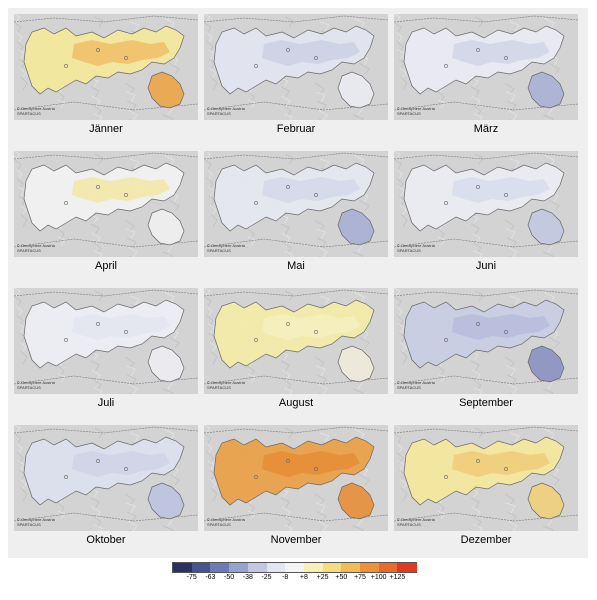 Image resolution: width=597 pixels, height=600 pixels. What do you see at coordinates (106, 403) in the screenshot?
I see `month-label: Juli` at bounding box center [106, 403].